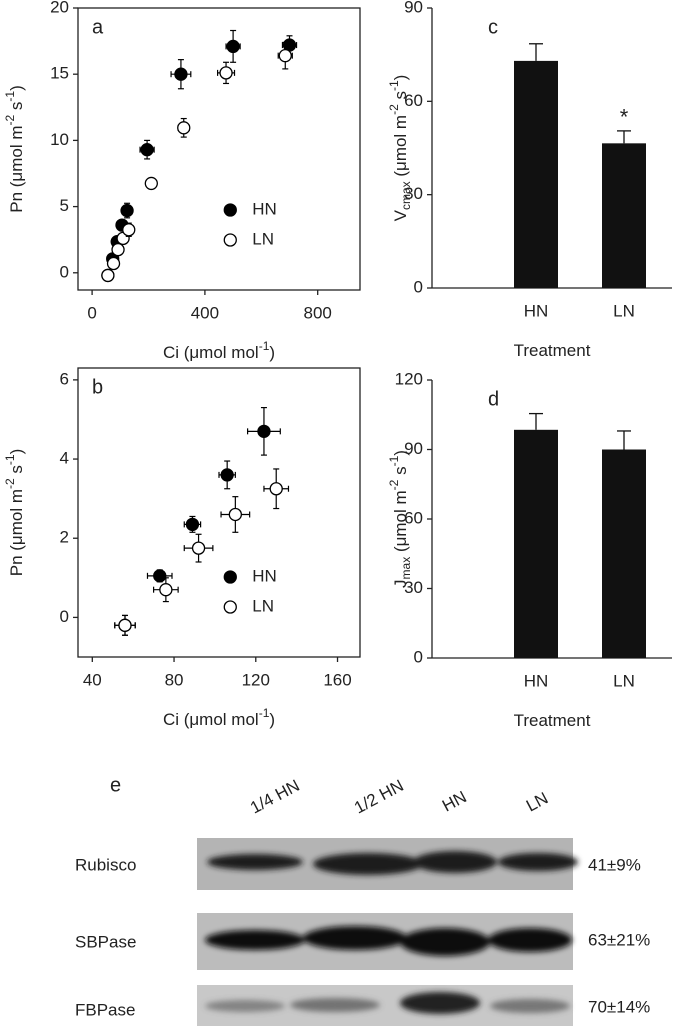 Image resolution: width=685 pixels, height=1026 pixels. Describe the element at coordinates (409, 378) in the screenshot. I see `y-tick-label: 120` at that location.